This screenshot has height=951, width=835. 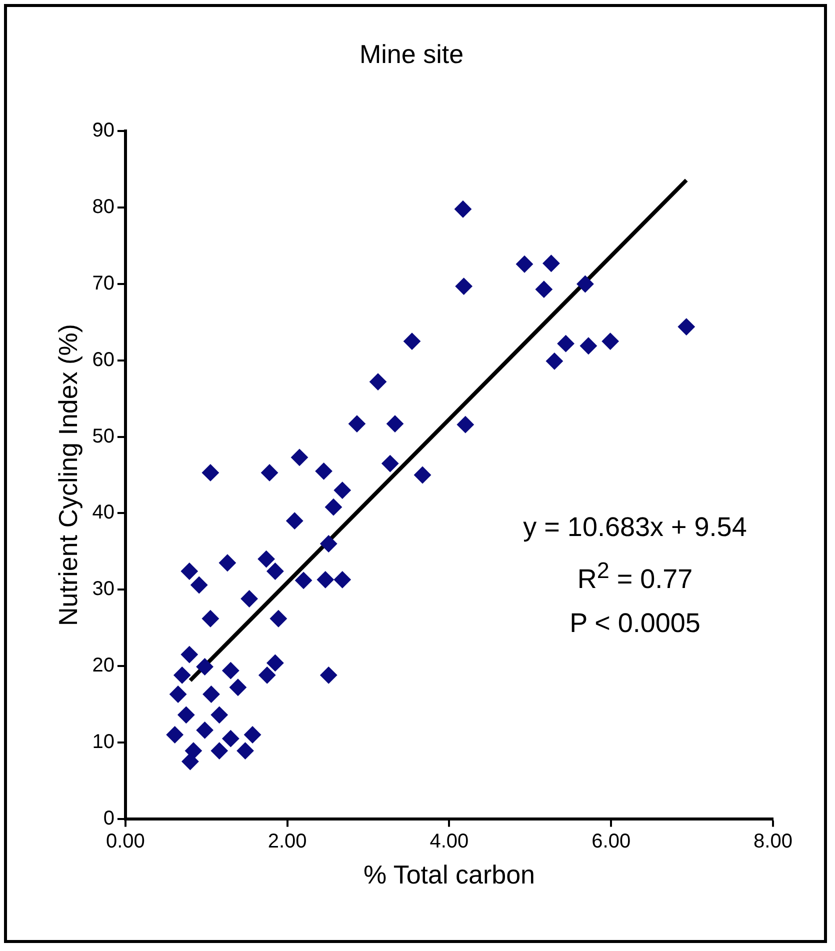 I want to click on y-tick-label: 60, so click(x=103, y=359).